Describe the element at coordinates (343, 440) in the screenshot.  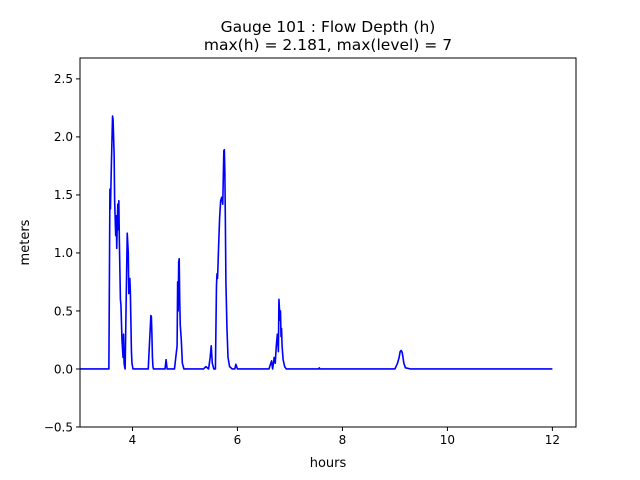
I see `x-tick-label: 8` at that location.